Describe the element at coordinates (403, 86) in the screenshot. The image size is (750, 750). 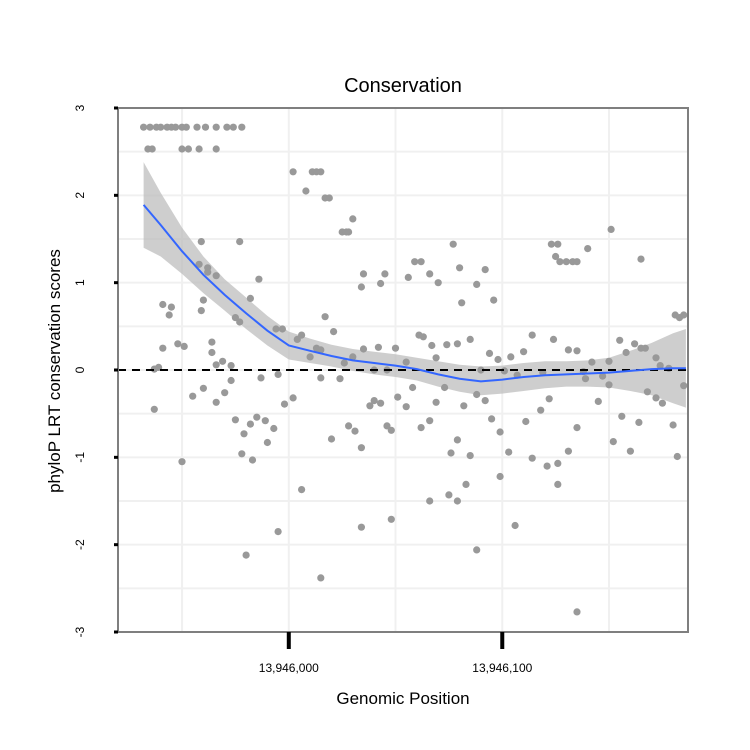
I see `chart-title: Conservation` at that location.